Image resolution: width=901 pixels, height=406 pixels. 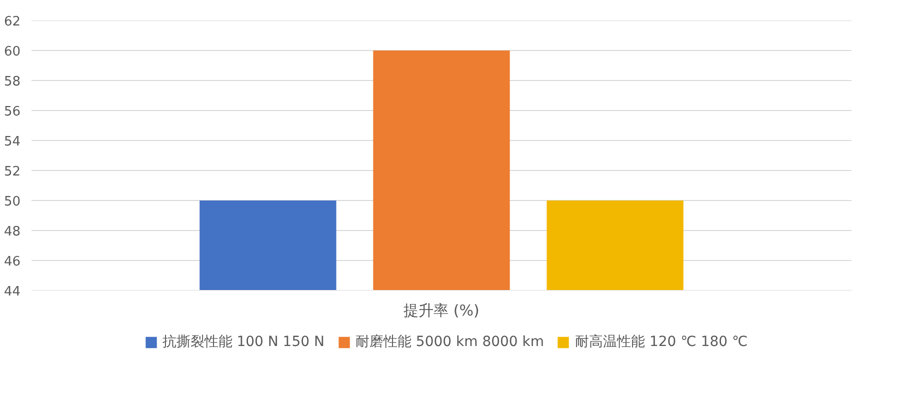 What do you see at coordinates (12, 202) in the screenshot?
I see `y-tick-label: 50` at bounding box center [12, 202].